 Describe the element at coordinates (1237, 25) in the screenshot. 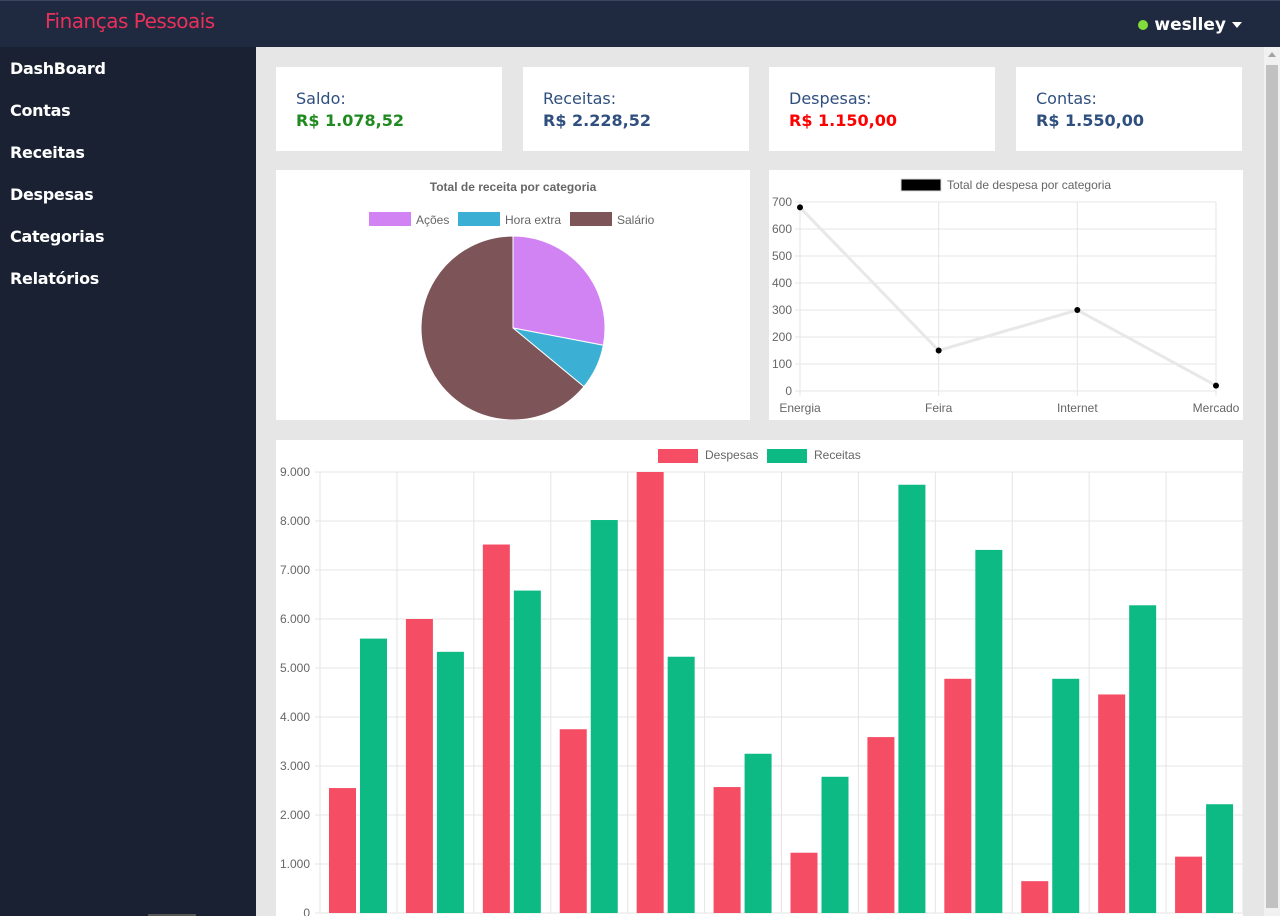

I see `caret-down-icon` at that location.